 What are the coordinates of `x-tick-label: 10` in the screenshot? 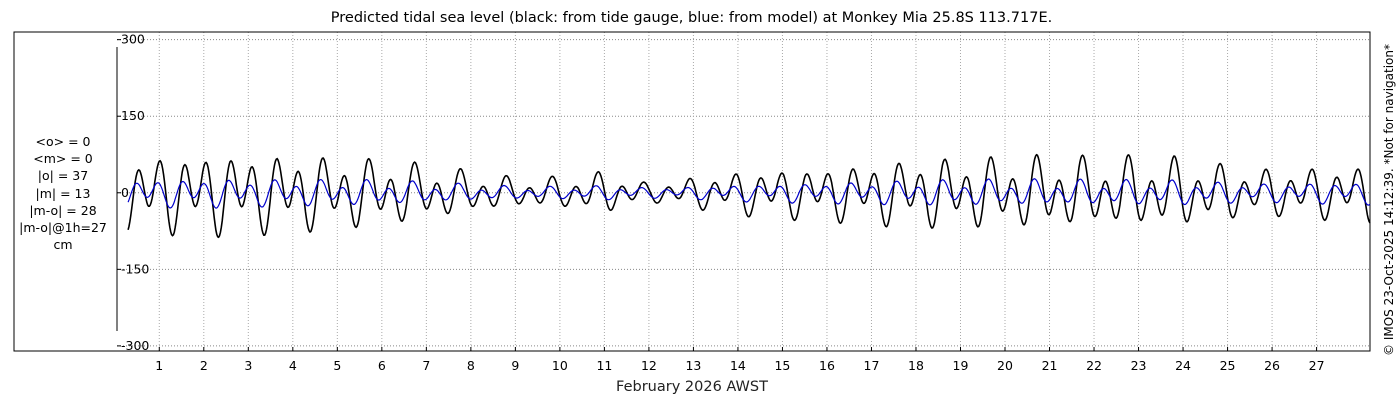 It's located at (560, 365).